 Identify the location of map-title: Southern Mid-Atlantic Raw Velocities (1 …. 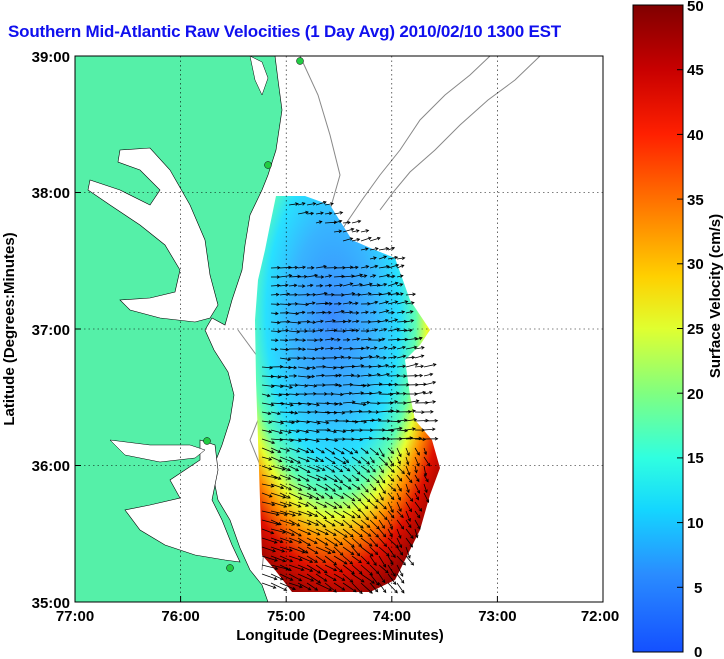
(284, 31).